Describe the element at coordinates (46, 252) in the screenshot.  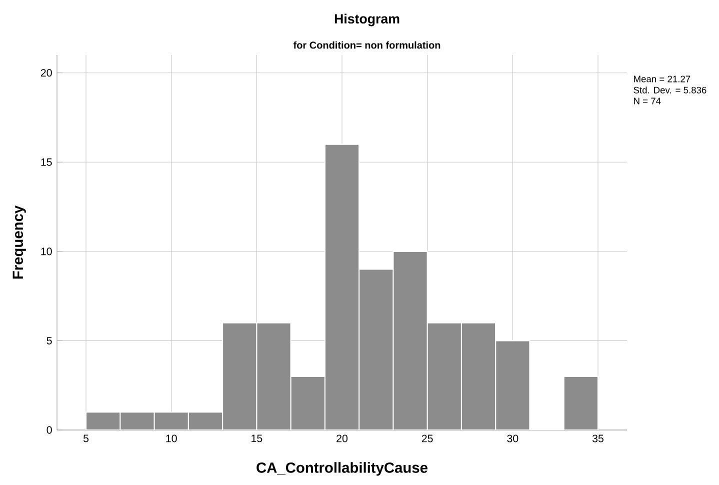
I see `y-tick-label: 10` at that location.